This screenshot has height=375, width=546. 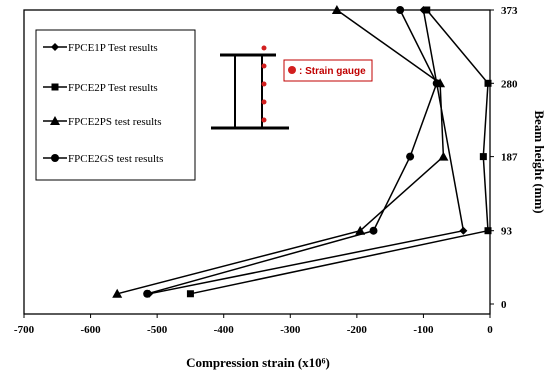 What do you see at coordinates (490, 330) in the screenshot?
I see `x-tick-label: 0` at bounding box center [490, 330].